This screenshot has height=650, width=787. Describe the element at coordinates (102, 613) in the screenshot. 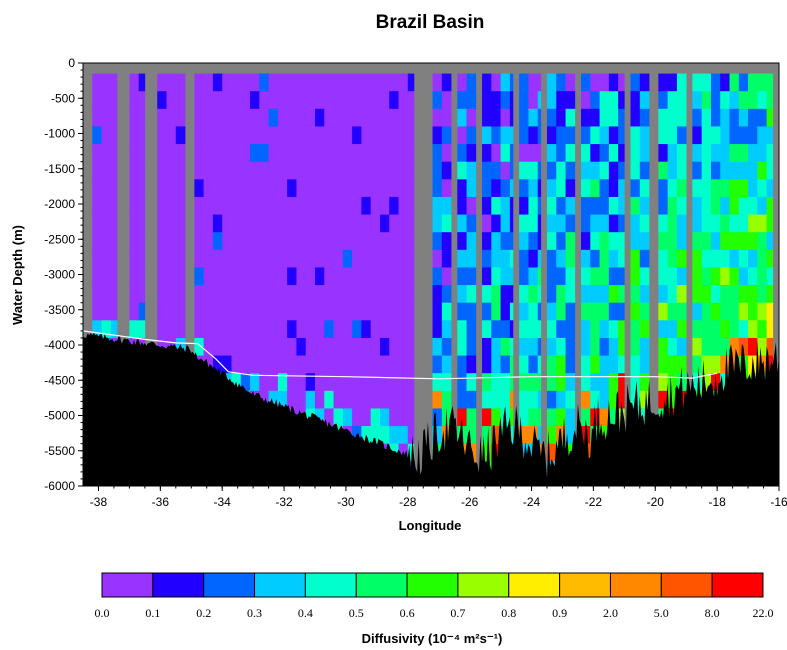

I see `colorbar-tick-label: 0.0` at that location.